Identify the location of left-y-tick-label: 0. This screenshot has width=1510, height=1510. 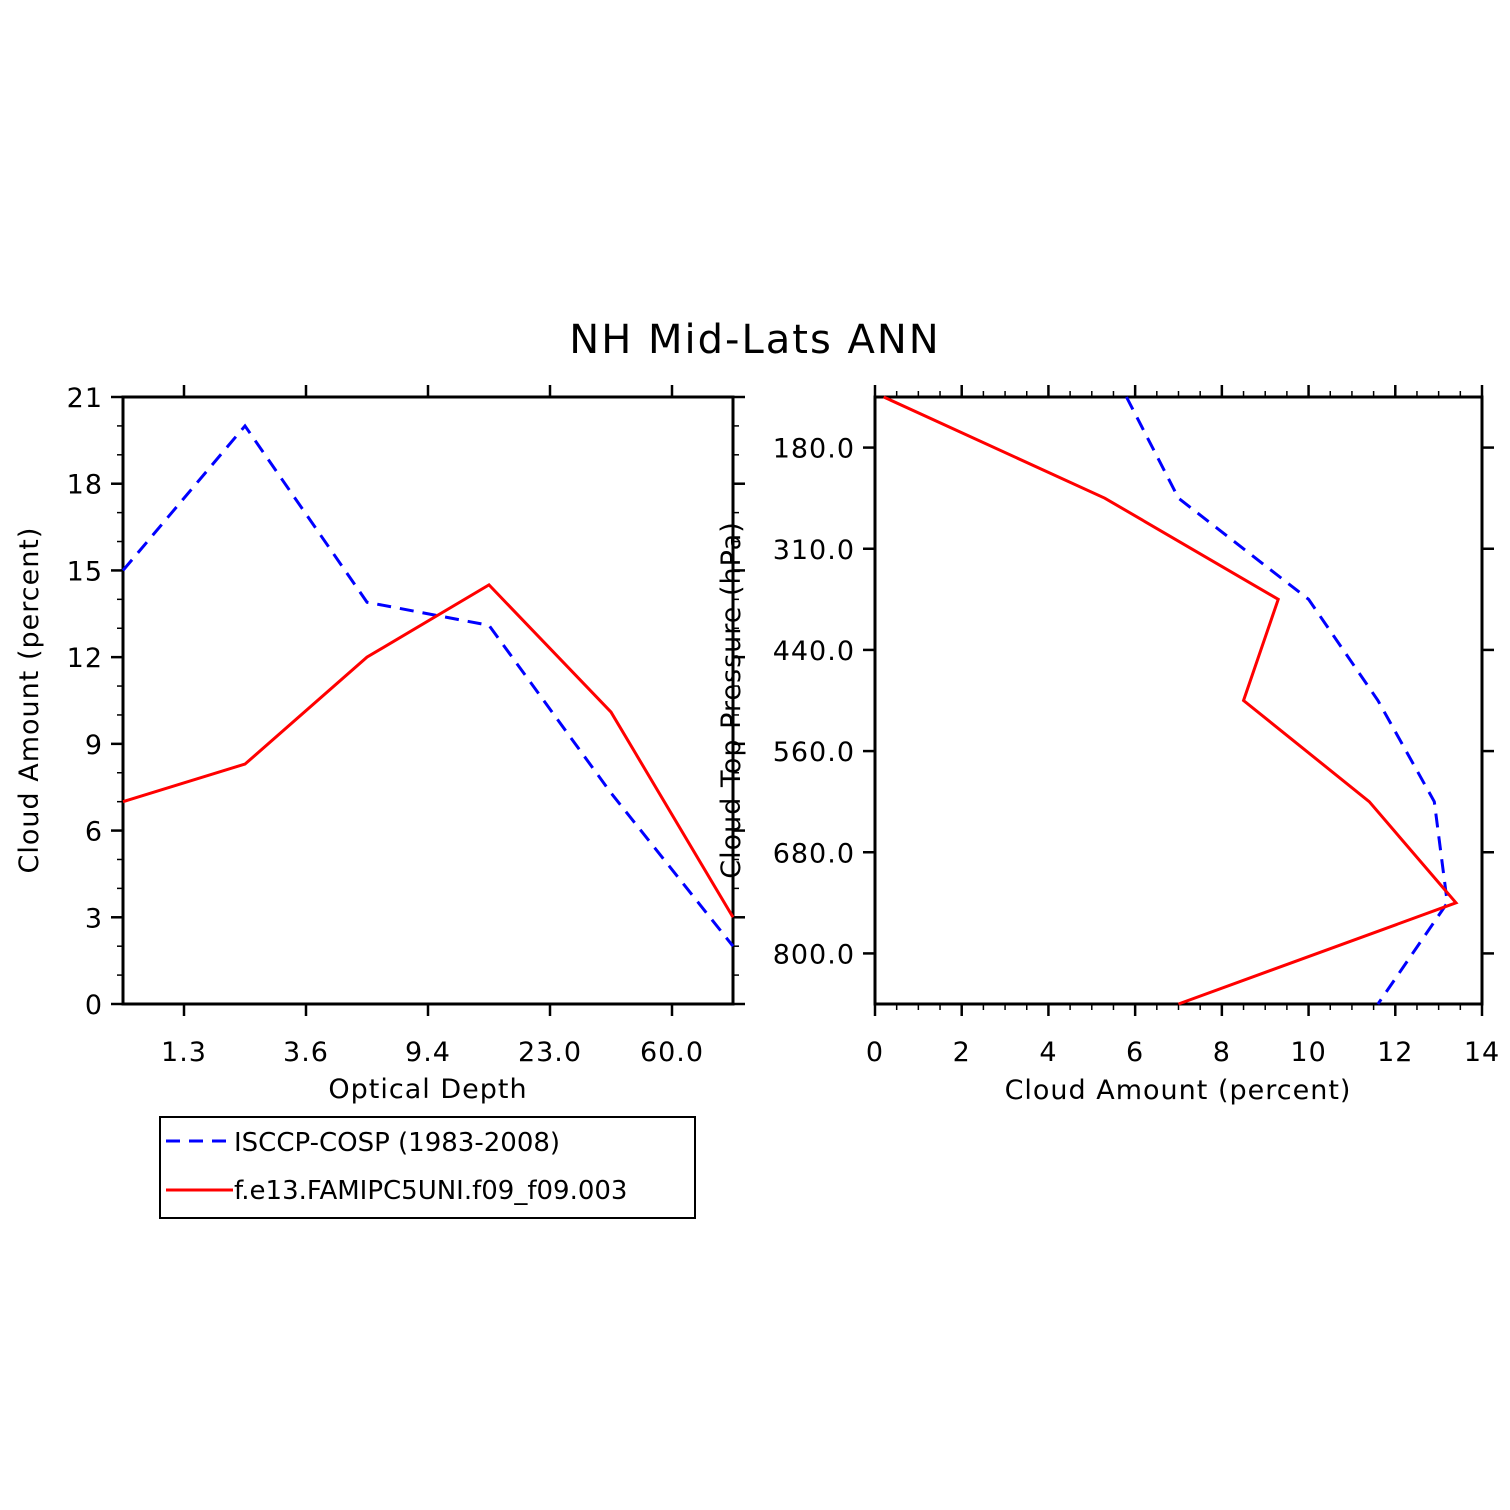
(94, 1005).